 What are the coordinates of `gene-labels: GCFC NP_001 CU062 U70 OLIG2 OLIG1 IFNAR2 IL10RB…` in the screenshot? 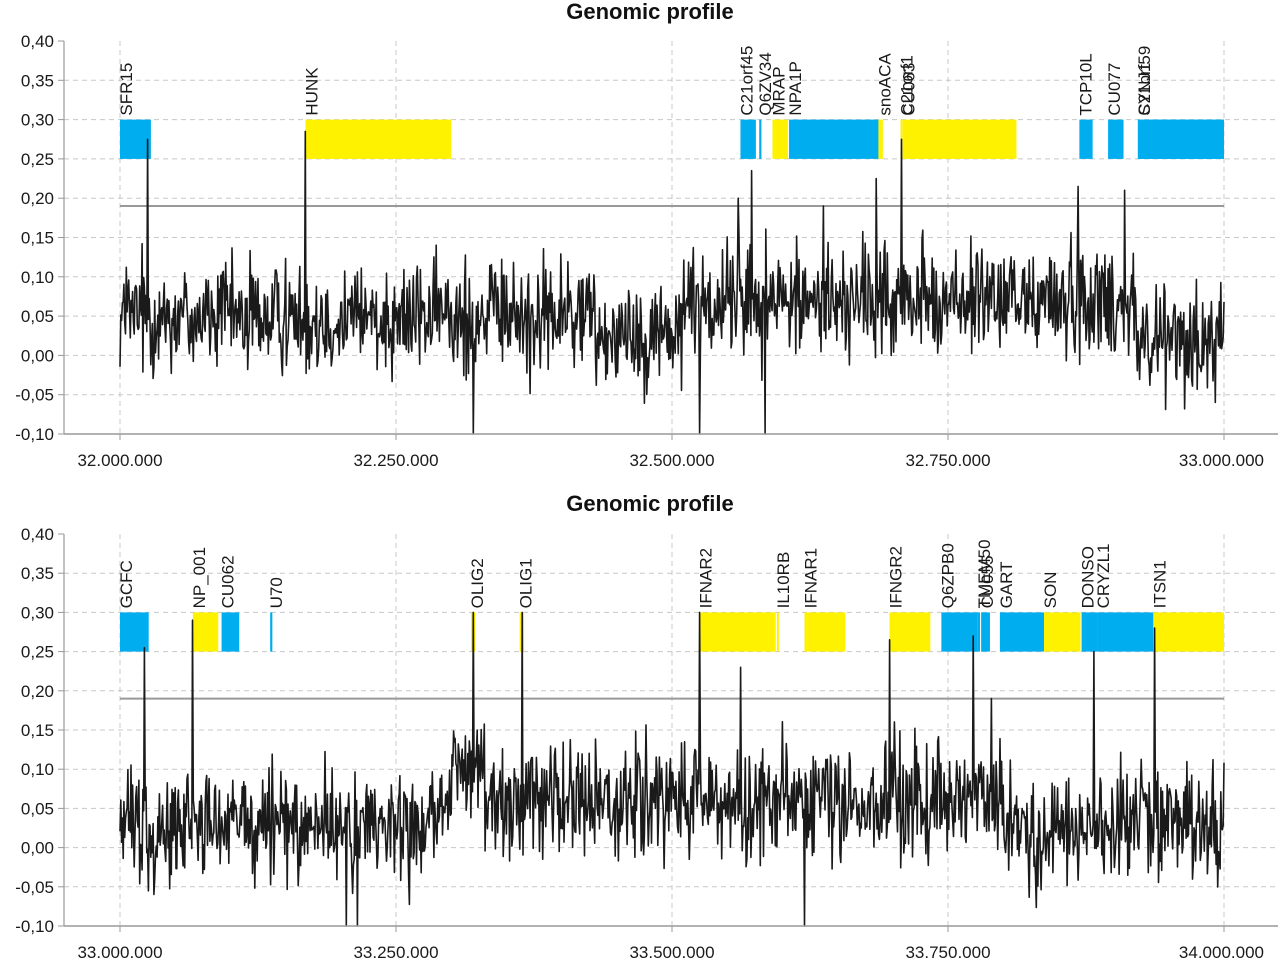 It's located at (643, 573).